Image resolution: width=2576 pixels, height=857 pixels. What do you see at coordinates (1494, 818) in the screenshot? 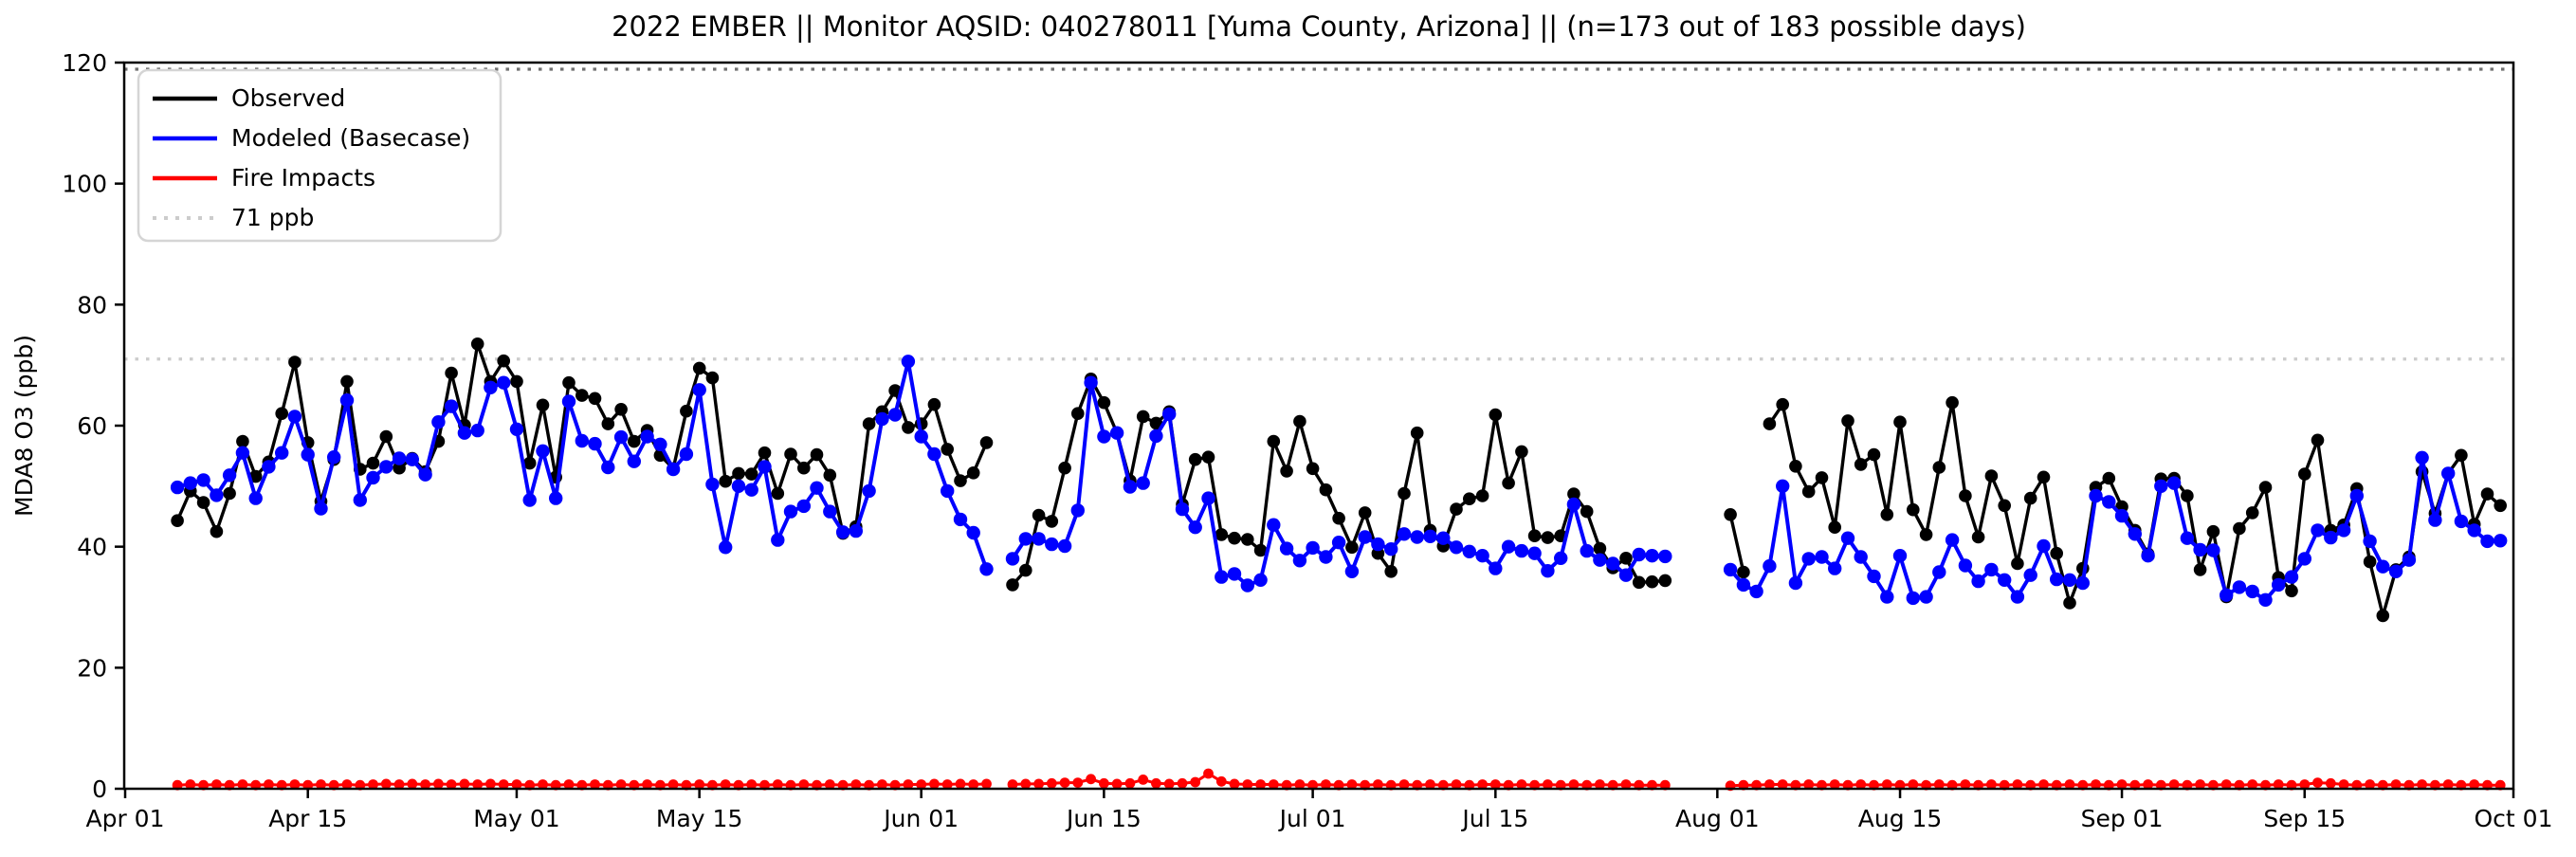
I see `x-tick-label: Jul 15` at bounding box center [1494, 818].